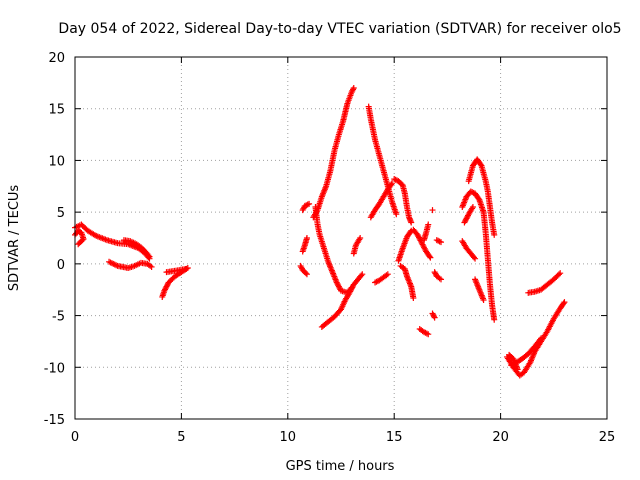  What do you see at coordinates (61, 265) in the screenshot?
I see `y-tick-label: 0` at bounding box center [61, 265].